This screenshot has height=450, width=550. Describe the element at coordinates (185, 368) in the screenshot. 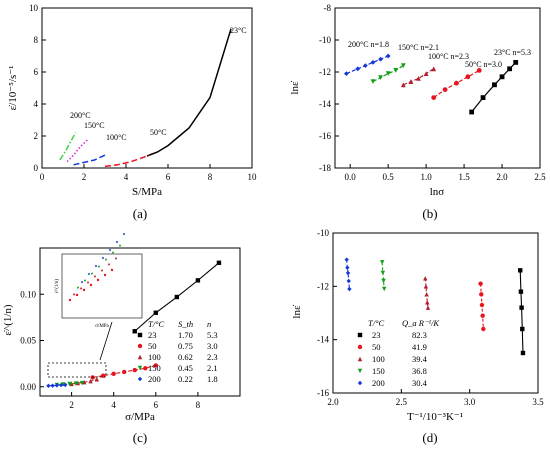

I see `panel-c-table-cell: 0.45` at that location.